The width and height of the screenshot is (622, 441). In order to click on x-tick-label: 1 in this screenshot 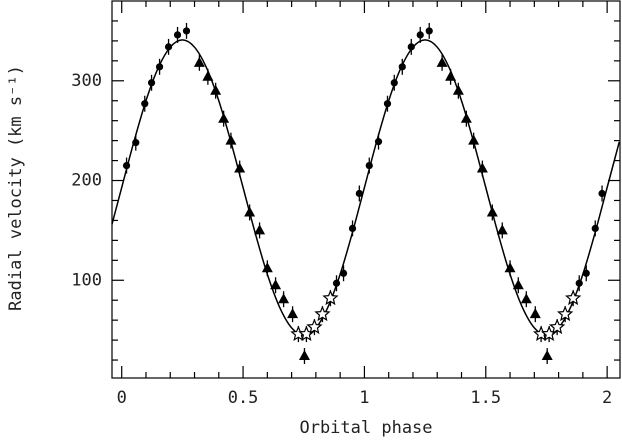, I will do `click(364, 398)`.